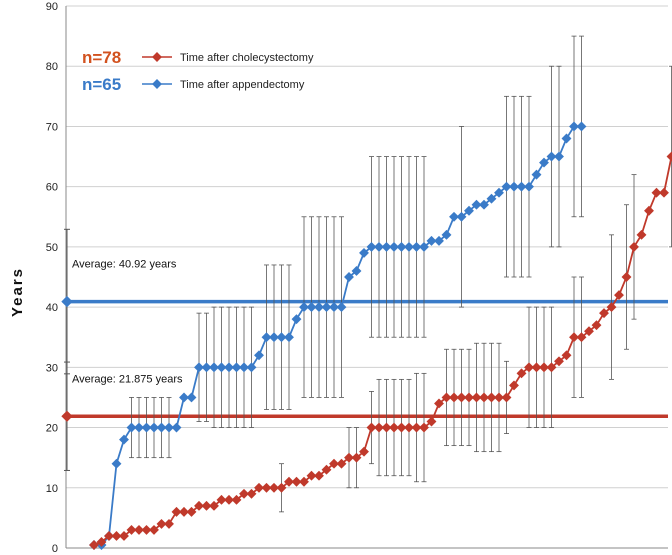 The height and width of the screenshot is (555, 672). What do you see at coordinates (52, 7) in the screenshot?
I see `y-tick-label: 90` at bounding box center [52, 7].